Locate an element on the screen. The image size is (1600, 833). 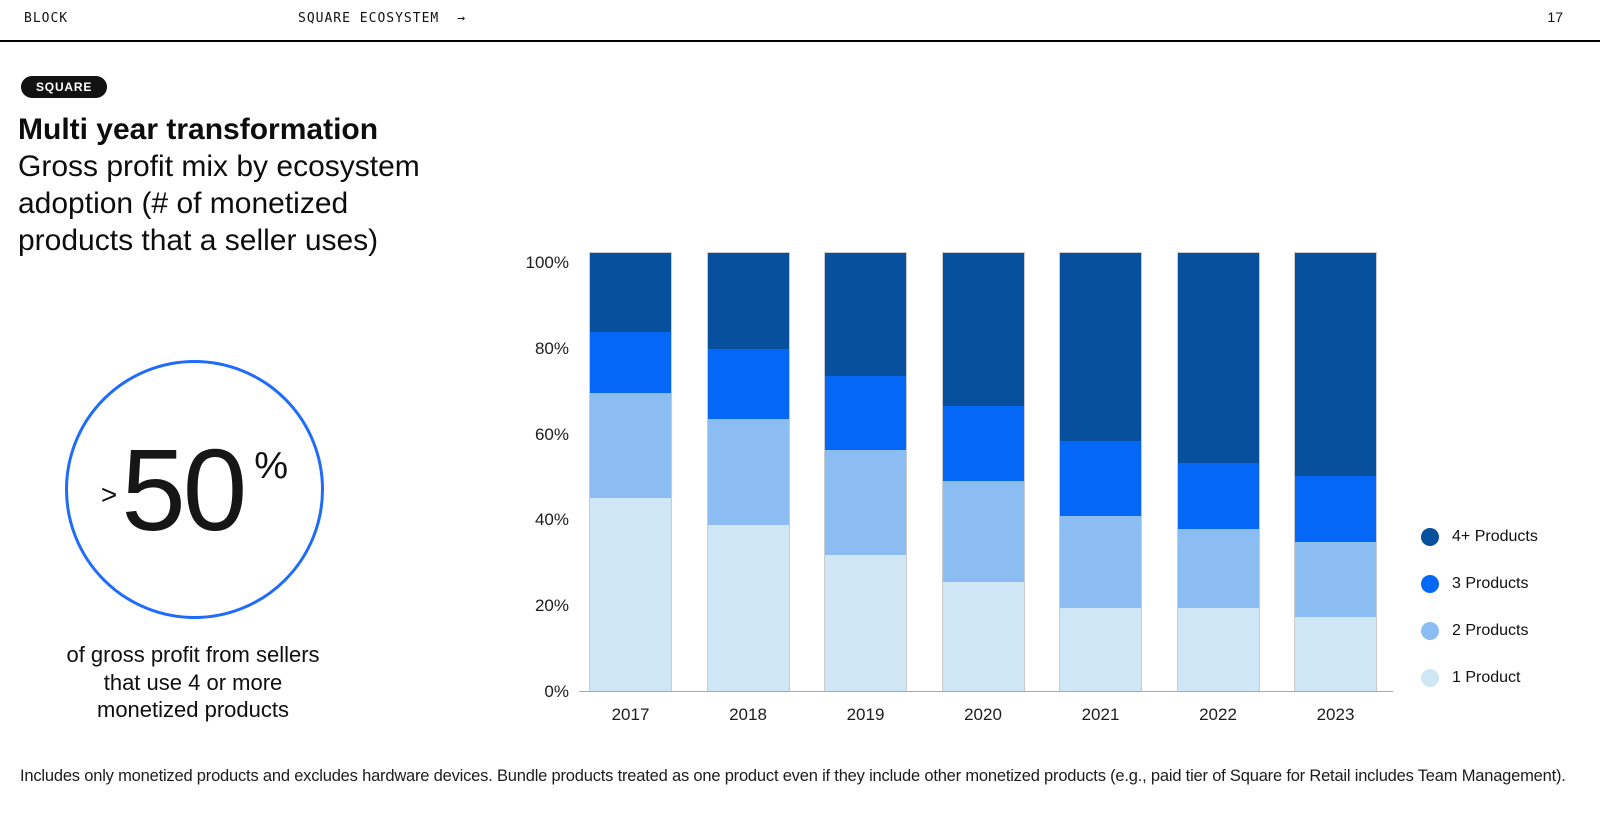
stat-value: 50 is located at coordinates (184, 489).